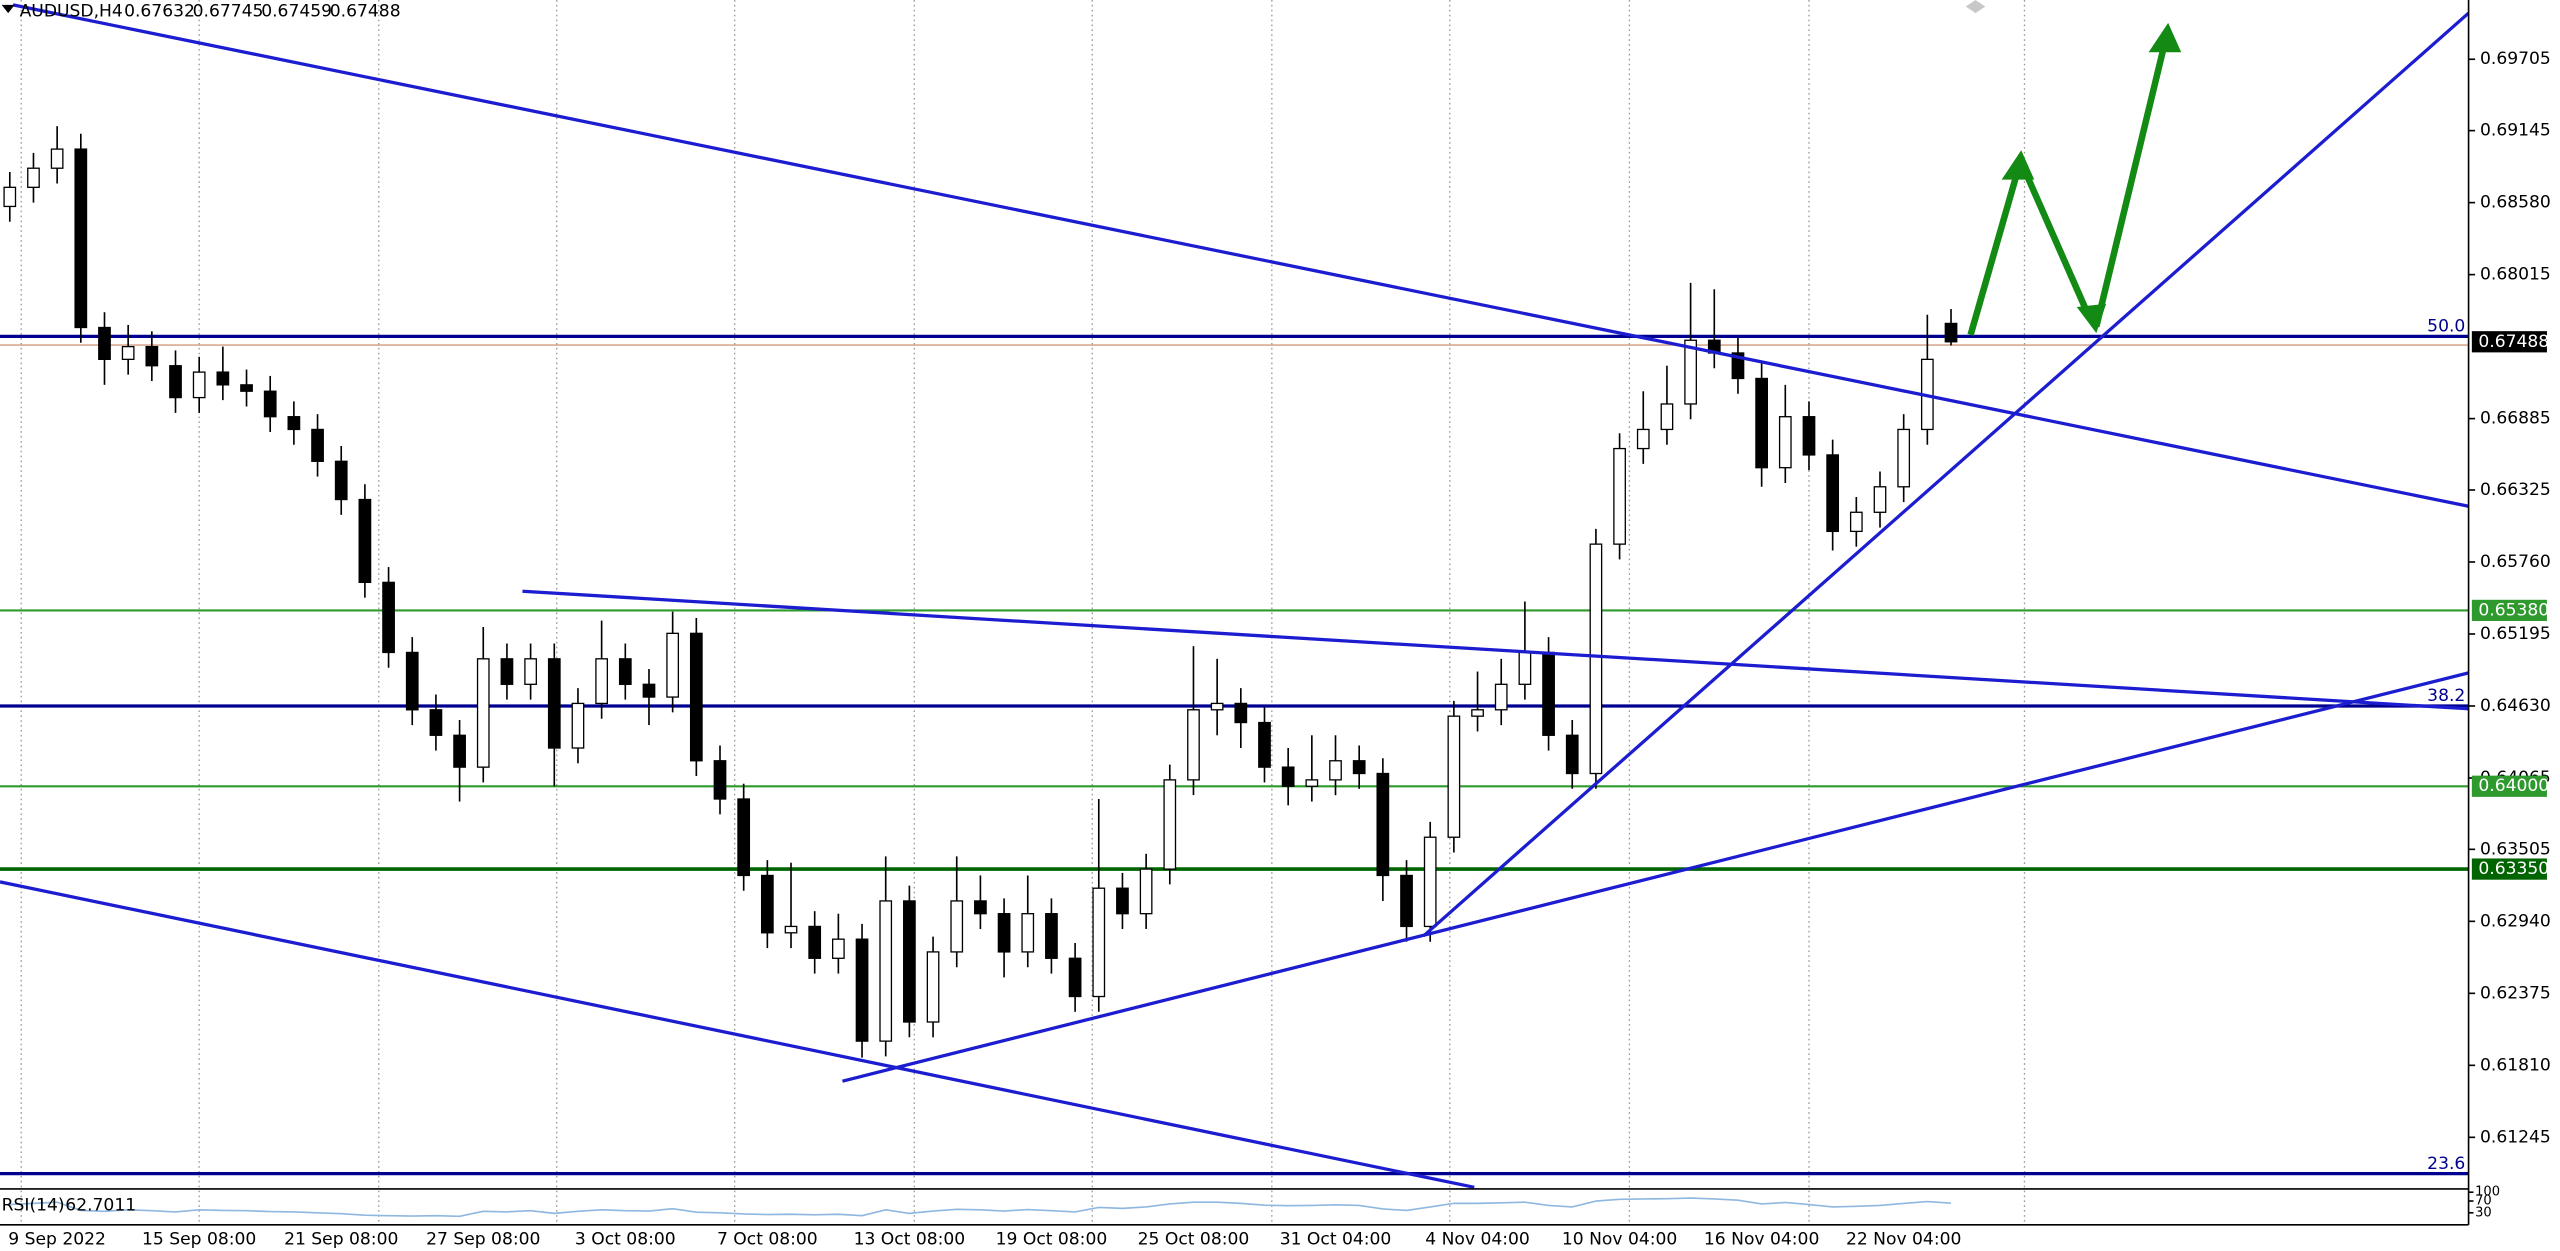 The image size is (2560, 1251). Describe the element at coordinates (2131, 184) in the screenshot. I see `arrow-up` at that location.